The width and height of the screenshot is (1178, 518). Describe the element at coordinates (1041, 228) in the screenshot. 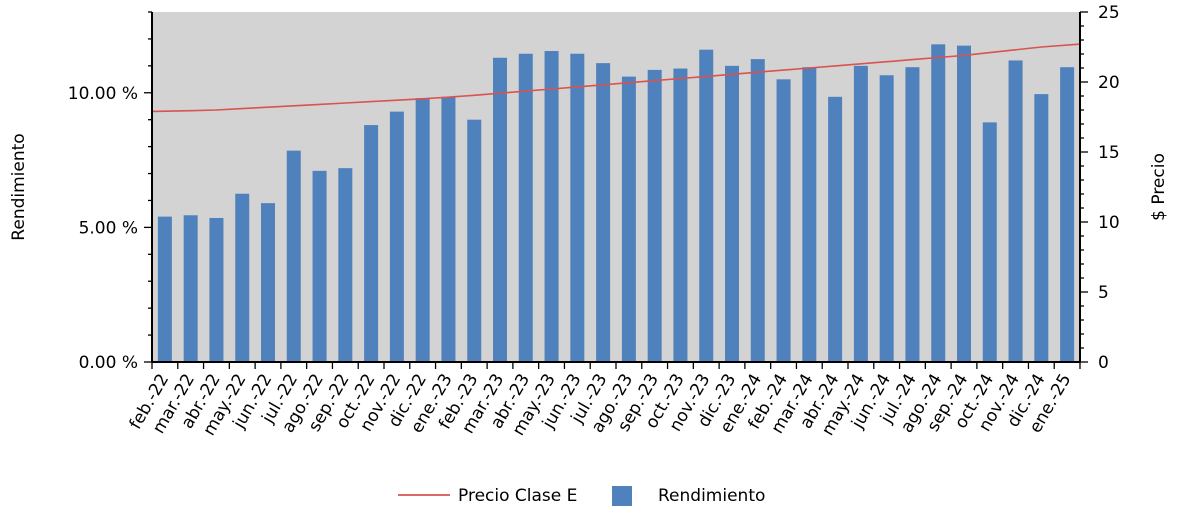

I see `bar-dic.-24` at that location.